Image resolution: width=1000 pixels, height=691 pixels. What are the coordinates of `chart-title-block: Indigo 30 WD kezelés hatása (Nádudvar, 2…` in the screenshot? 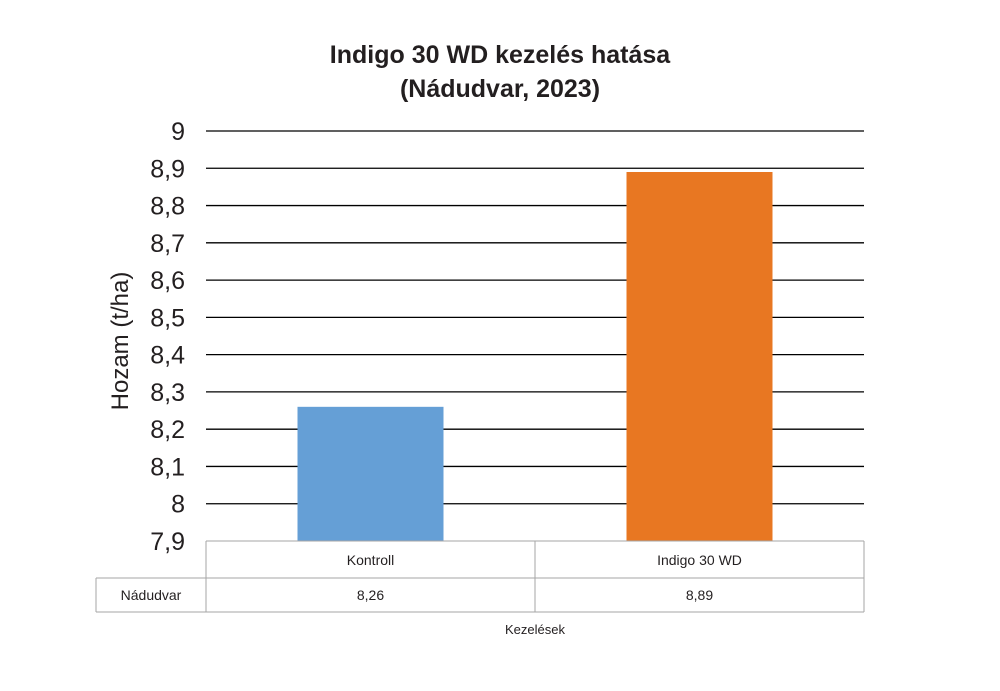 It's located at (500, 72).